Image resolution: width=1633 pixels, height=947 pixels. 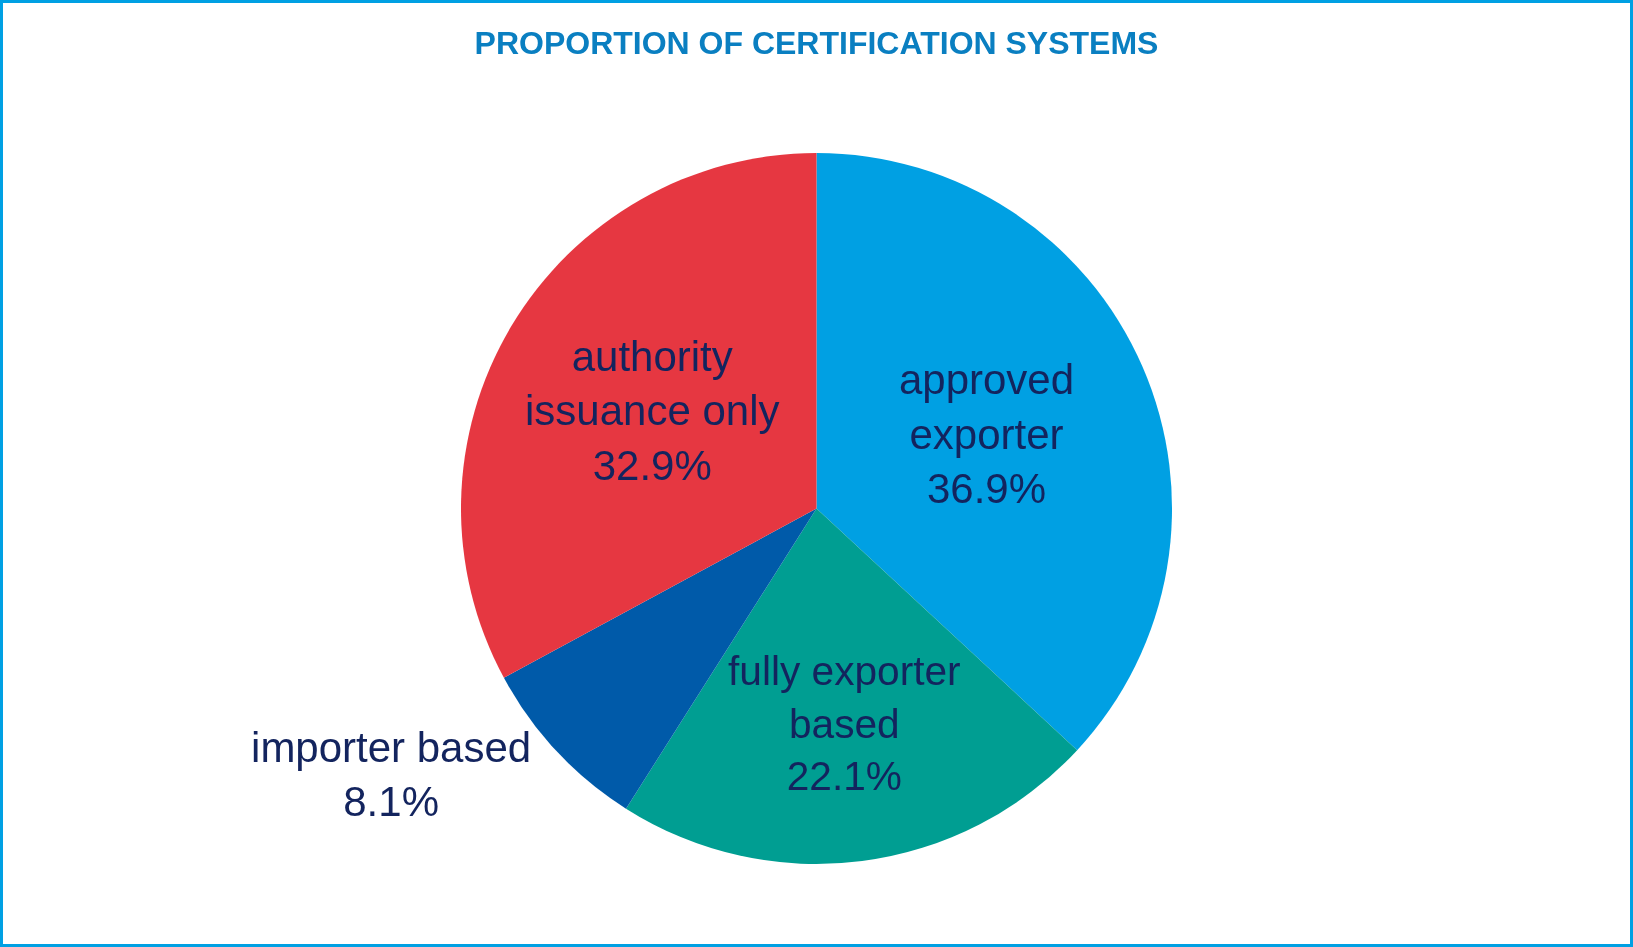 I want to click on slice-label: fully exporter based, so click(x=844, y=697).